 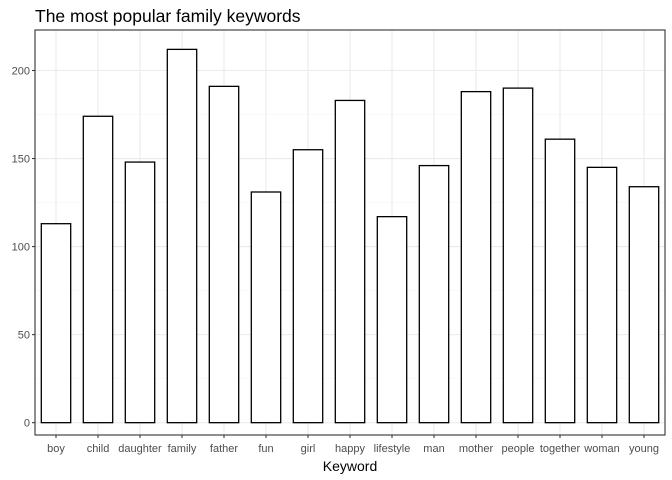 What do you see at coordinates (308, 286) in the screenshot?
I see `bar-girl` at bounding box center [308, 286].